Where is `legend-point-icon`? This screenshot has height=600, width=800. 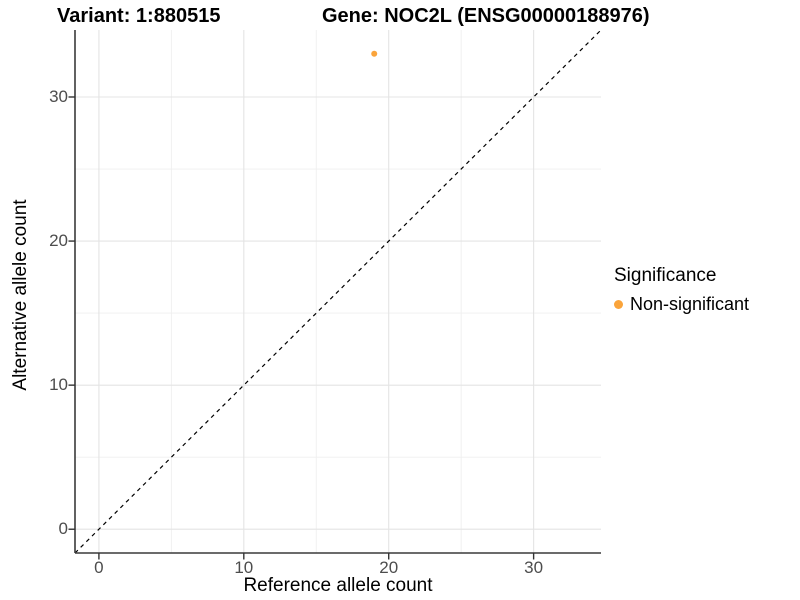 legend-point-icon is located at coordinates (618, 304).